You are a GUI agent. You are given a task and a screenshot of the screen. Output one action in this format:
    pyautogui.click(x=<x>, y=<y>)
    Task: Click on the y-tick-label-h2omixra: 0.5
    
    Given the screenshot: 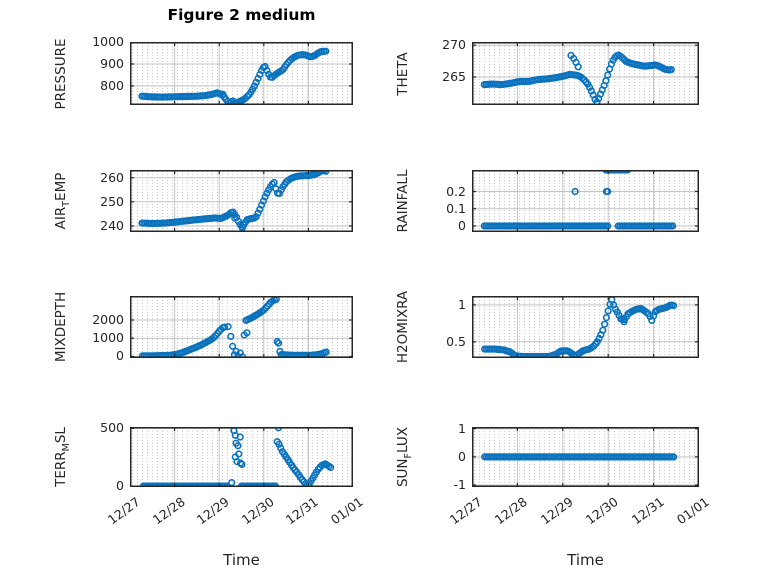 What is the action you would take?
    pyautogui.click(x=456, y=341)
    